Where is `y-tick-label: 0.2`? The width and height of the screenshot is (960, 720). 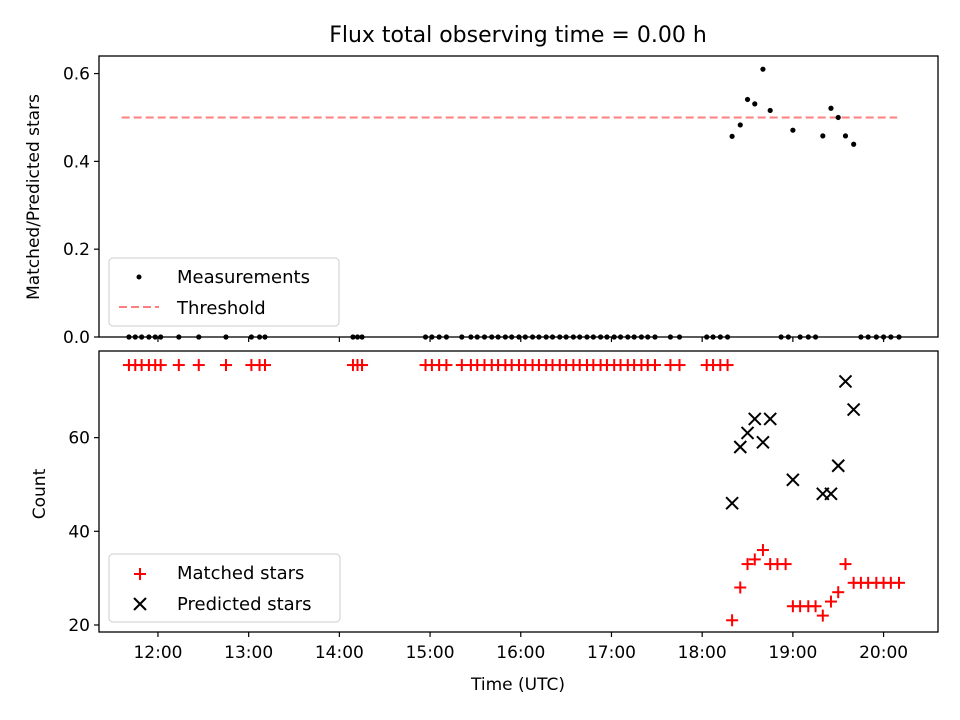 y-tick-label: 0.2 is located at coordinates (76, 250).